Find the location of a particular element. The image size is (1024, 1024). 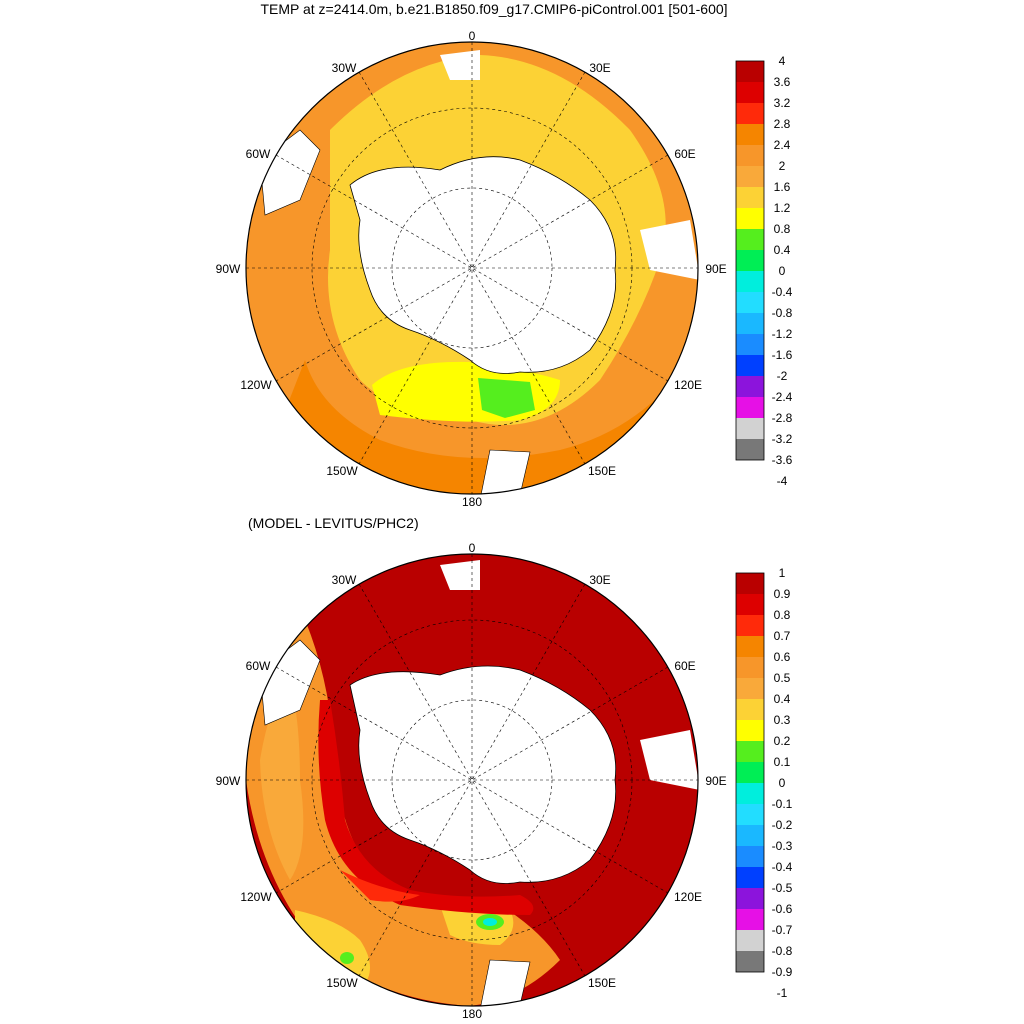

top-cb-label-17: -2.8 is located at coordinates (782, 418).